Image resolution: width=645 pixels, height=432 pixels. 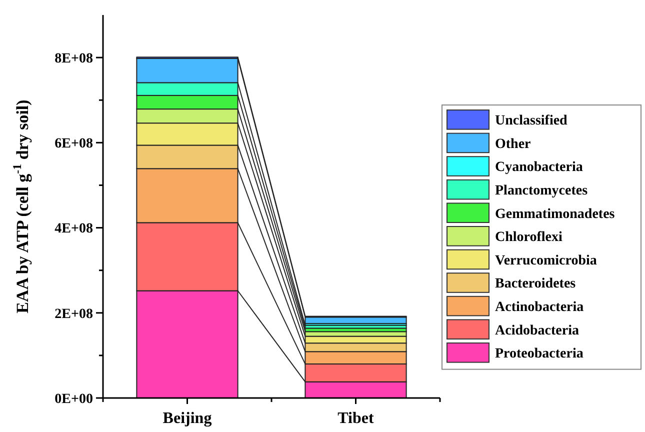 What do you see at coordinates (73, 314) in the screenshot?
I see `y-tick-label: 2E+08` at bounding box center [73, 314].